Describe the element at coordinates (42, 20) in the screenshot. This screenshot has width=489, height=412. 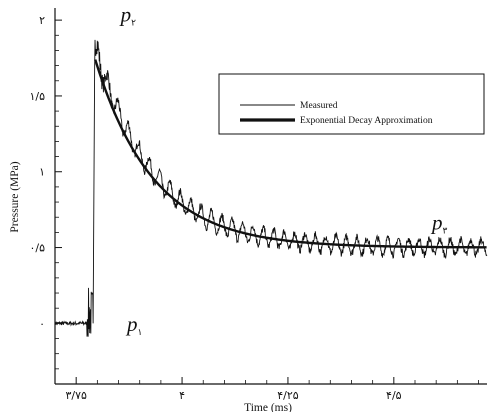
I see `y-tick-label: ۲` at that location.